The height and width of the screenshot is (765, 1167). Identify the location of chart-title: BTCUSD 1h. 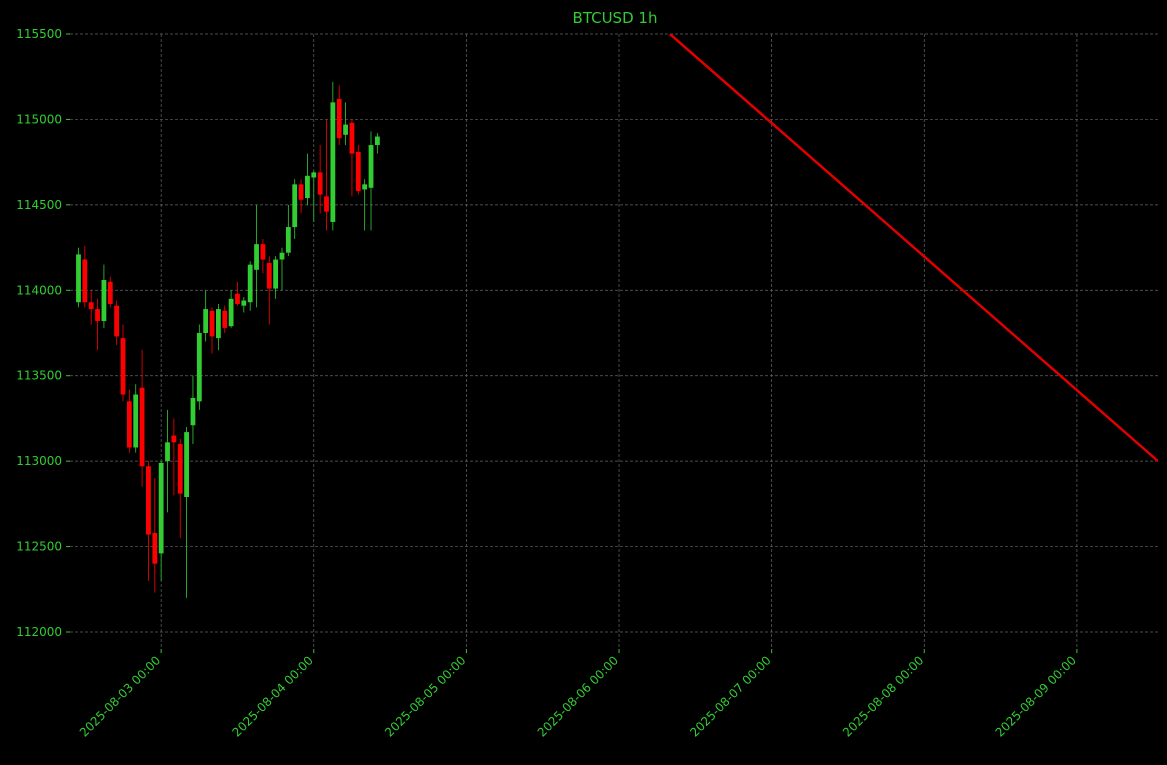
(615, 18).